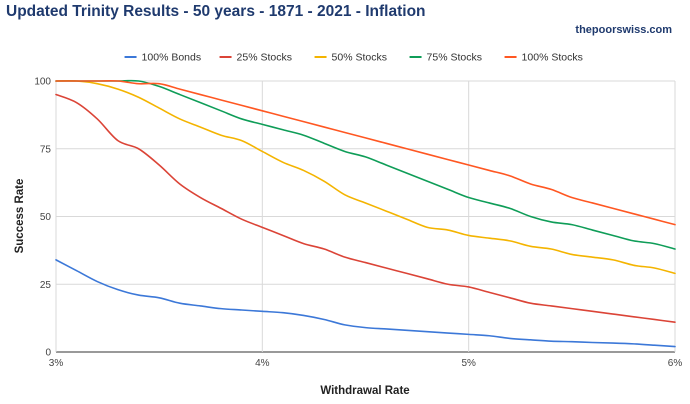 Image resolution: width=690 pixels, height=404 pixels. I want to click on x-tick-label: 3%, so click(56, 363).